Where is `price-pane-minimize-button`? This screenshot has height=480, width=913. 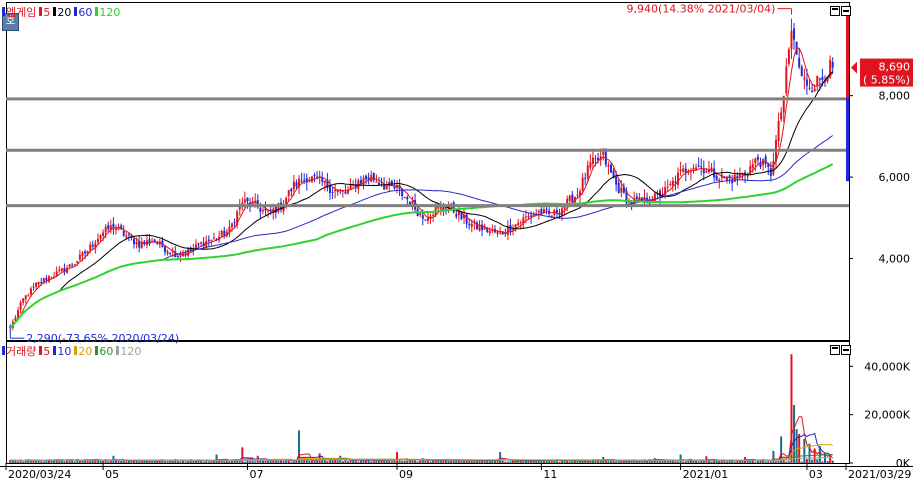
price-pane-minimize-button is located at coordinates (846, 11).